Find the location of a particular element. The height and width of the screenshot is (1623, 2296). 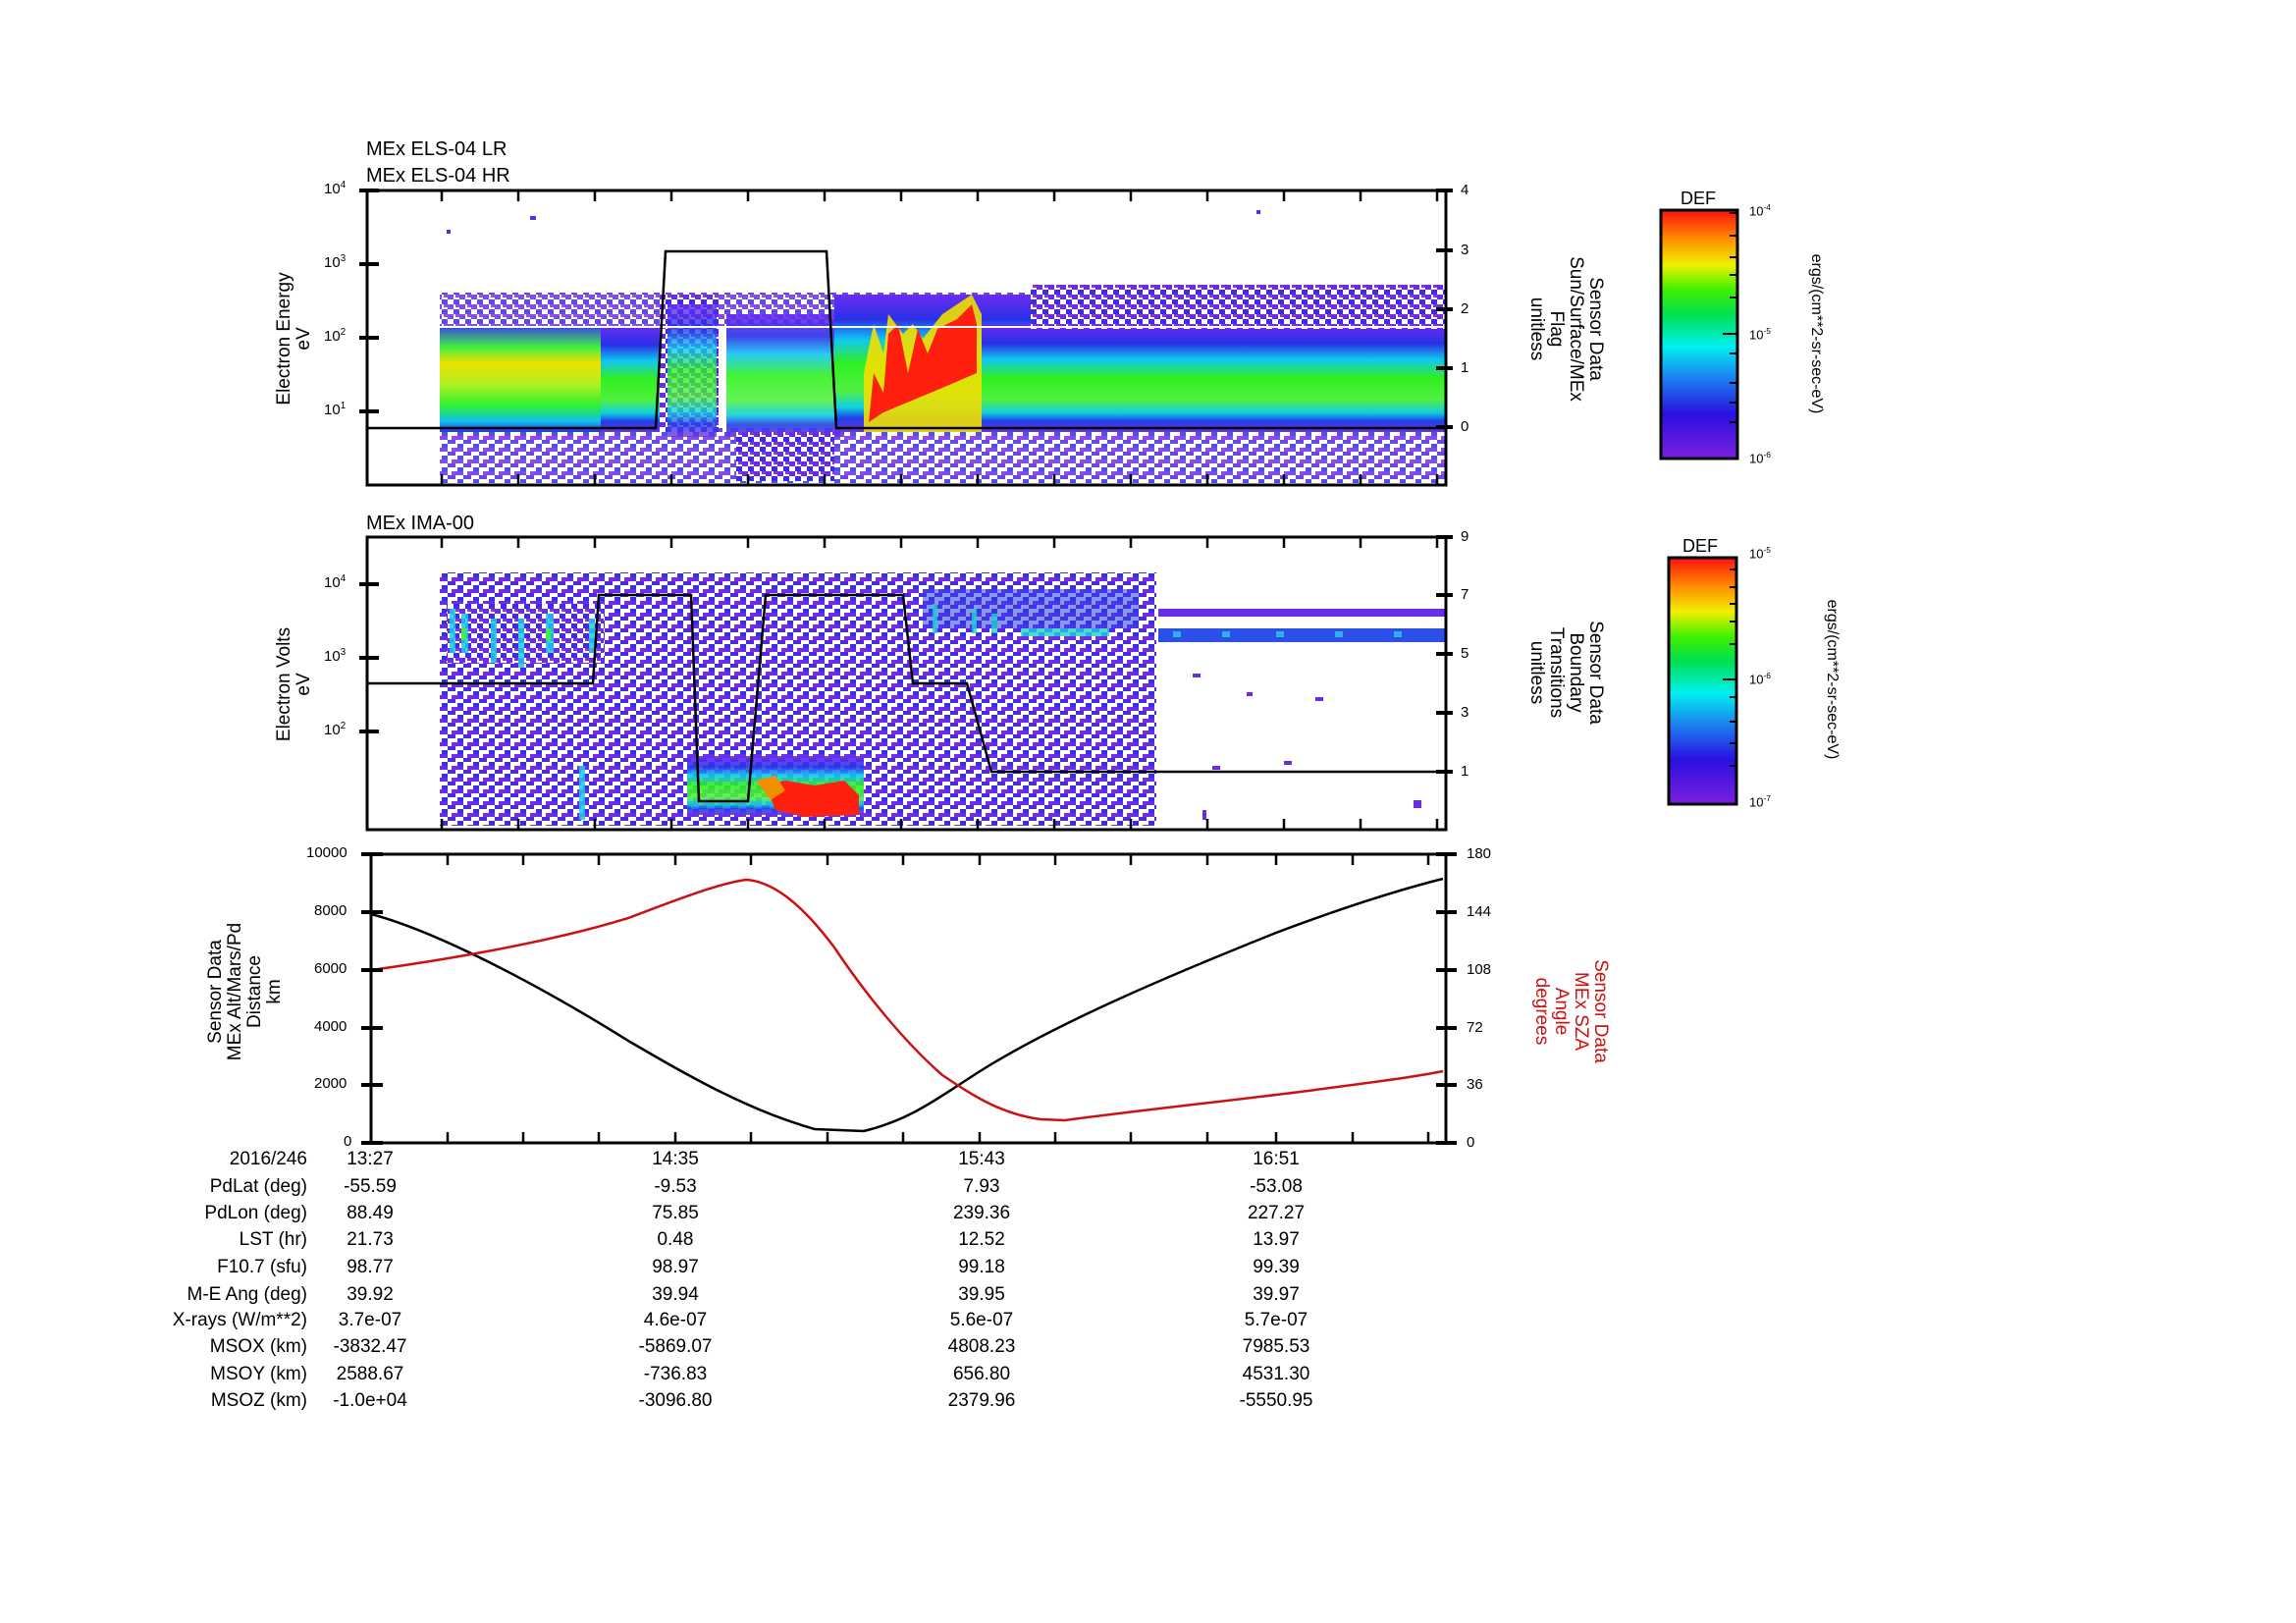

els-colorbar-mid: 10-5 is located at coordinates (1760, 334).